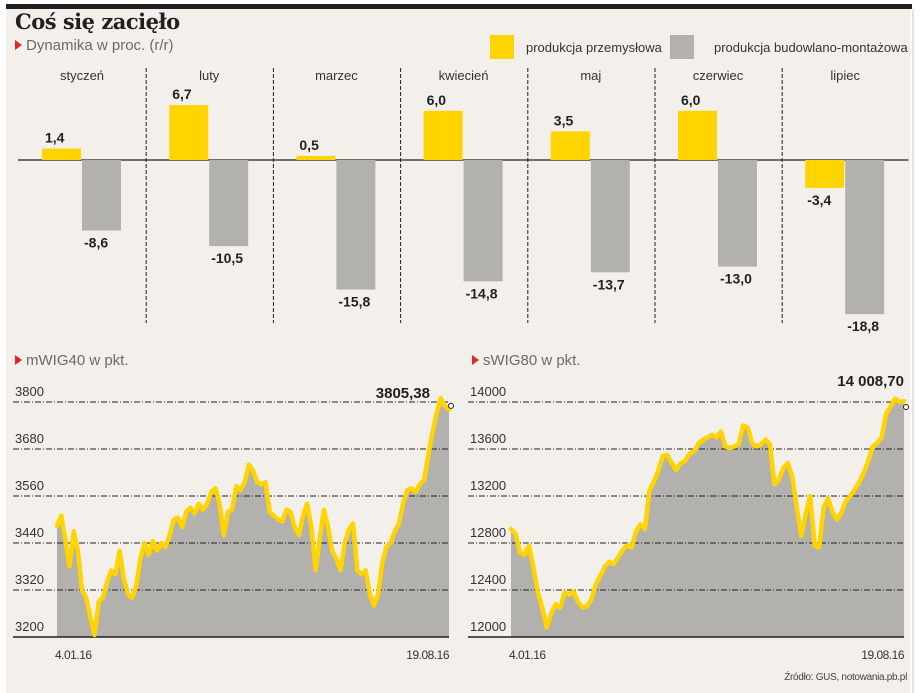 Image resolution: width=923 pixels, height=693 pixels. What do you see at coordinates (354, 302) in the screenshot?
I see `value-label-construction: -15,8` at bounding box center [354, 302].